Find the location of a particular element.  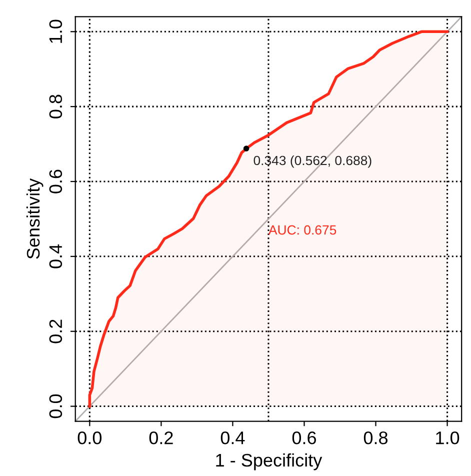

y-tick-label: 0.0 is located at coordinates (55, 406).